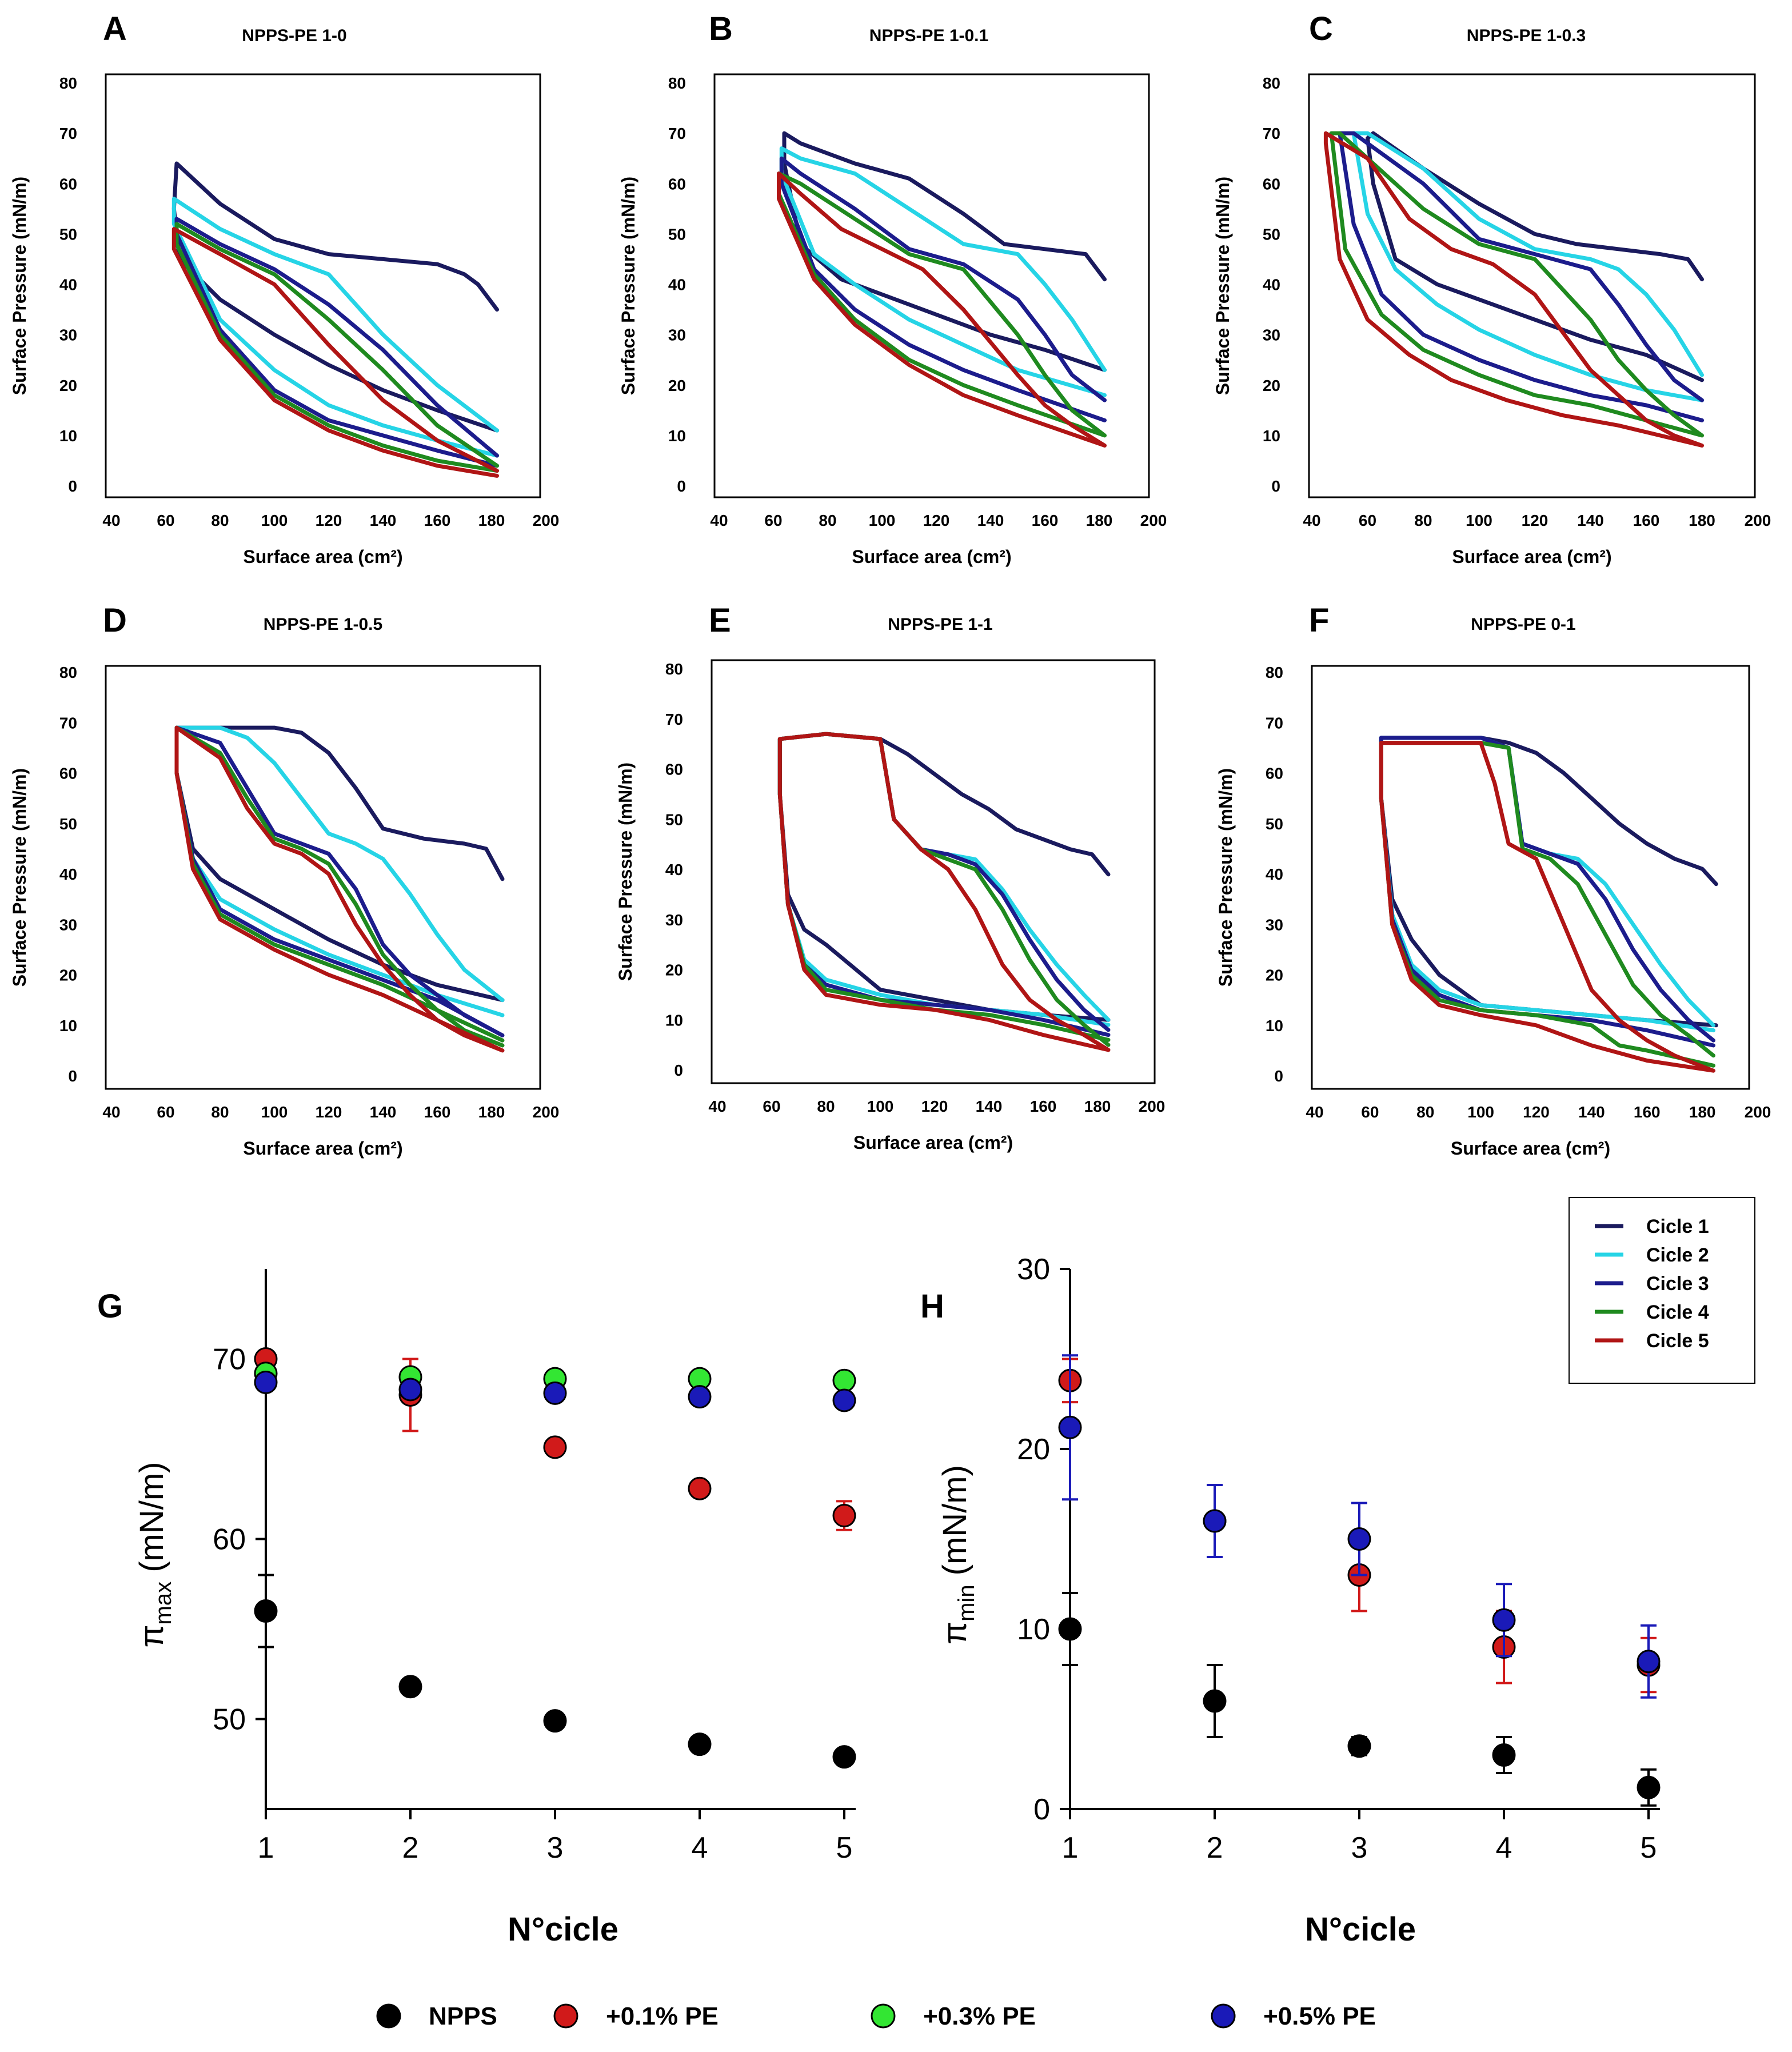 The width and height of the screenshot is (1792, 2052). Describe the element at coordinates (266, 1848) in the screenshot. I see `x-tick-label: 1` at that location.